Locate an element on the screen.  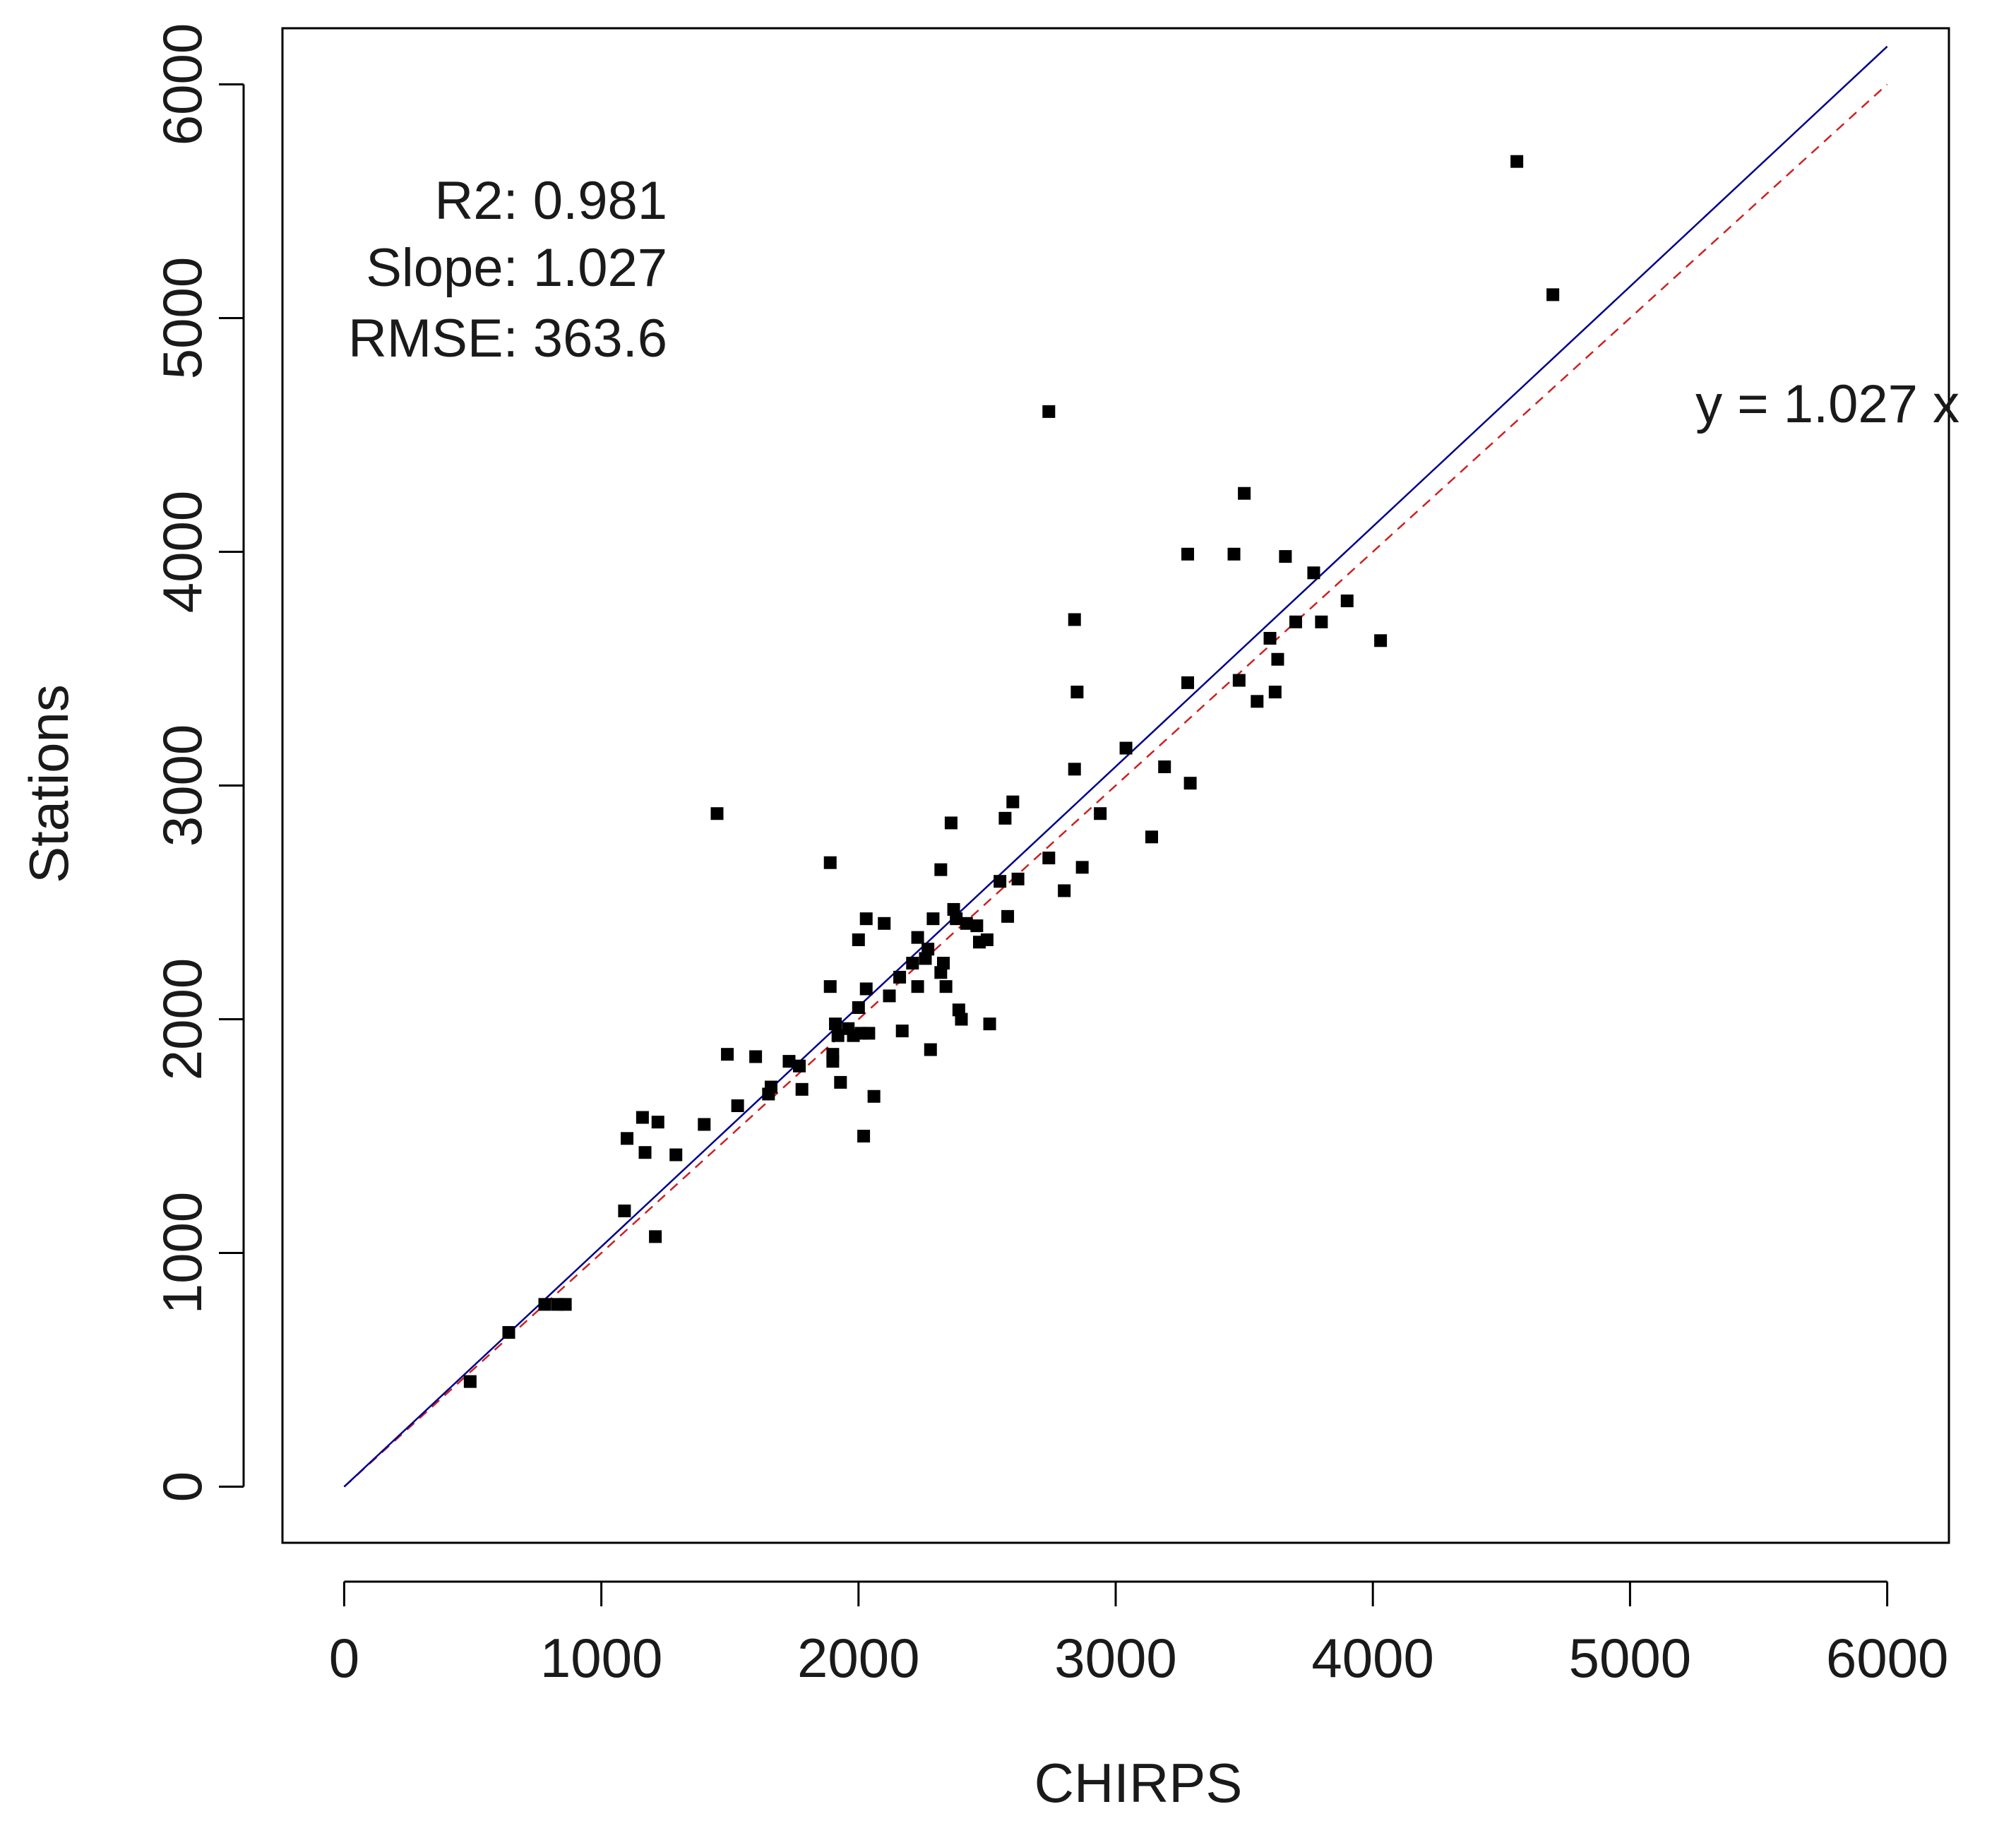
x-tick-label: 2000 is located at coordinates (858, 1658).